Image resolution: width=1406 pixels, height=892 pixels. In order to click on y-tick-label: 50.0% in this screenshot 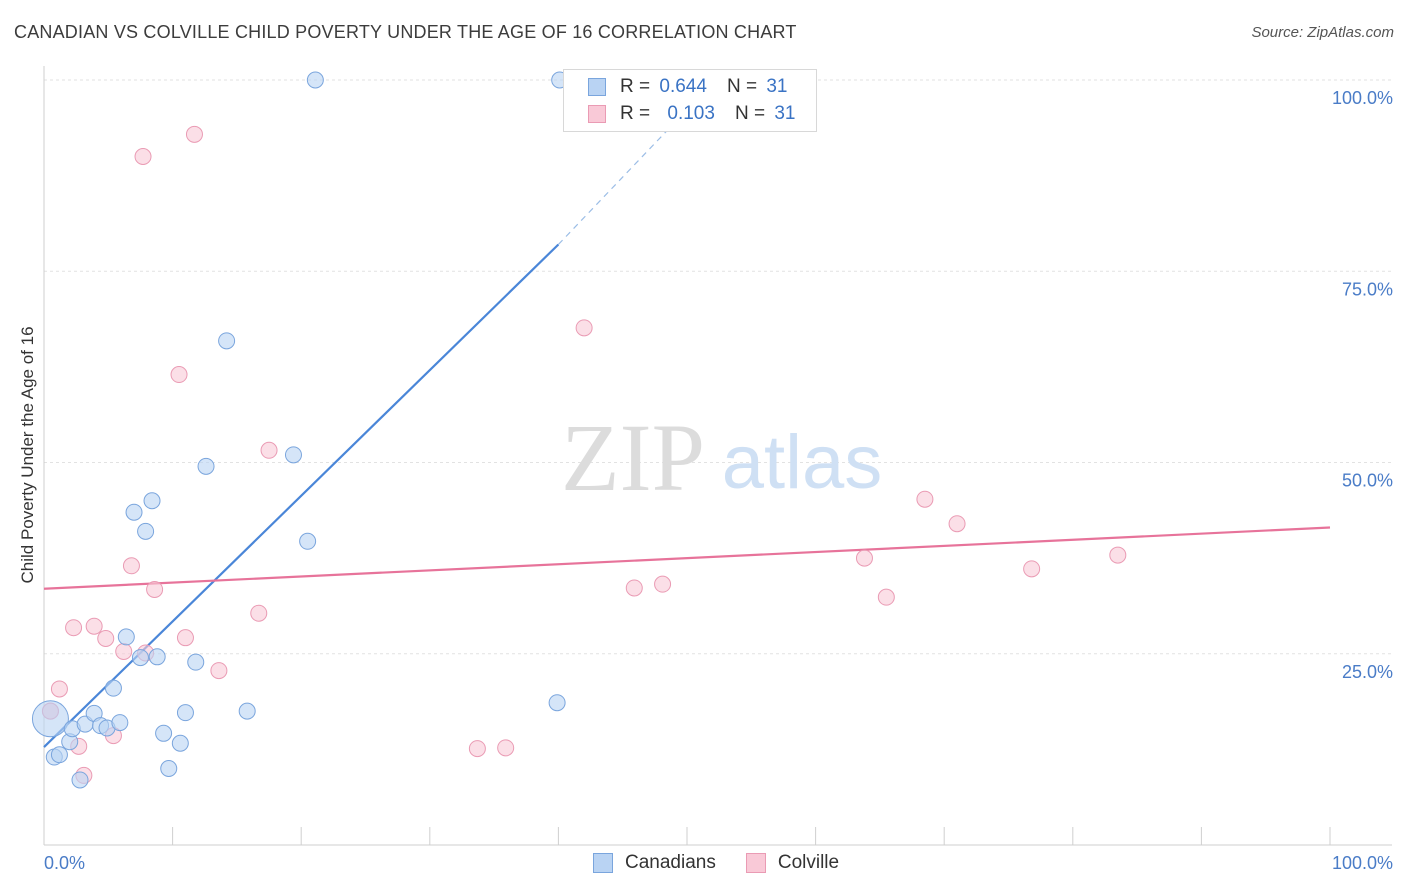, I will do `click(1367, 481)`.